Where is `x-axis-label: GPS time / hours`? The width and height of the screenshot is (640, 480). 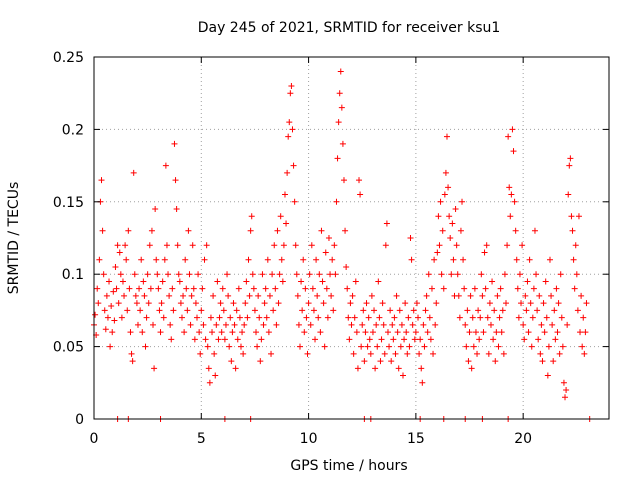
x-axis-label: GPS time / hours is located at coordinates (348, 466).